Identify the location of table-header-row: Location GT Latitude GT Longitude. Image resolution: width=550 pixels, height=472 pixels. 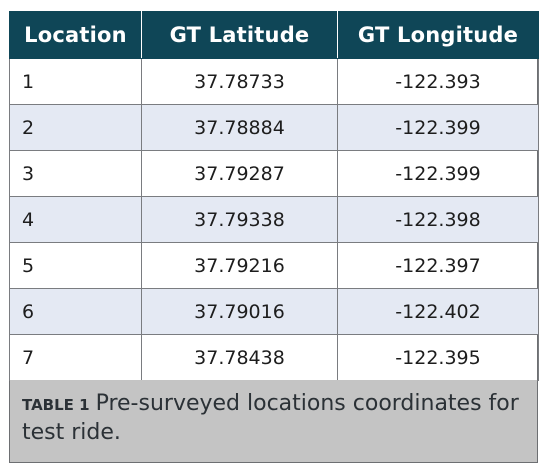
(274, 35).